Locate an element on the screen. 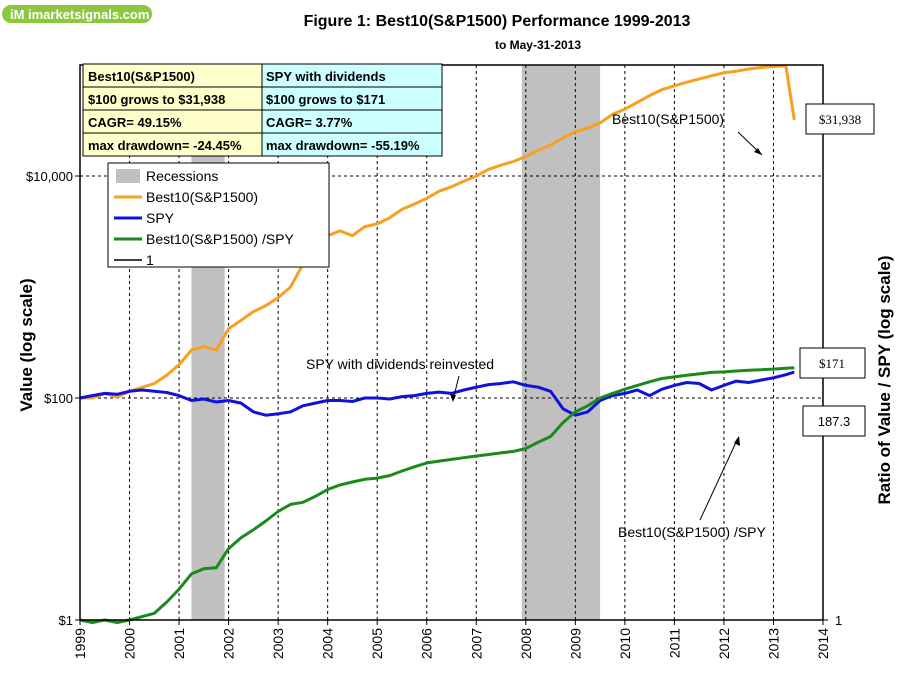  y-axis-label-right: Ratio of Value / SPY (log scale) is located at coordinates (884, 379).